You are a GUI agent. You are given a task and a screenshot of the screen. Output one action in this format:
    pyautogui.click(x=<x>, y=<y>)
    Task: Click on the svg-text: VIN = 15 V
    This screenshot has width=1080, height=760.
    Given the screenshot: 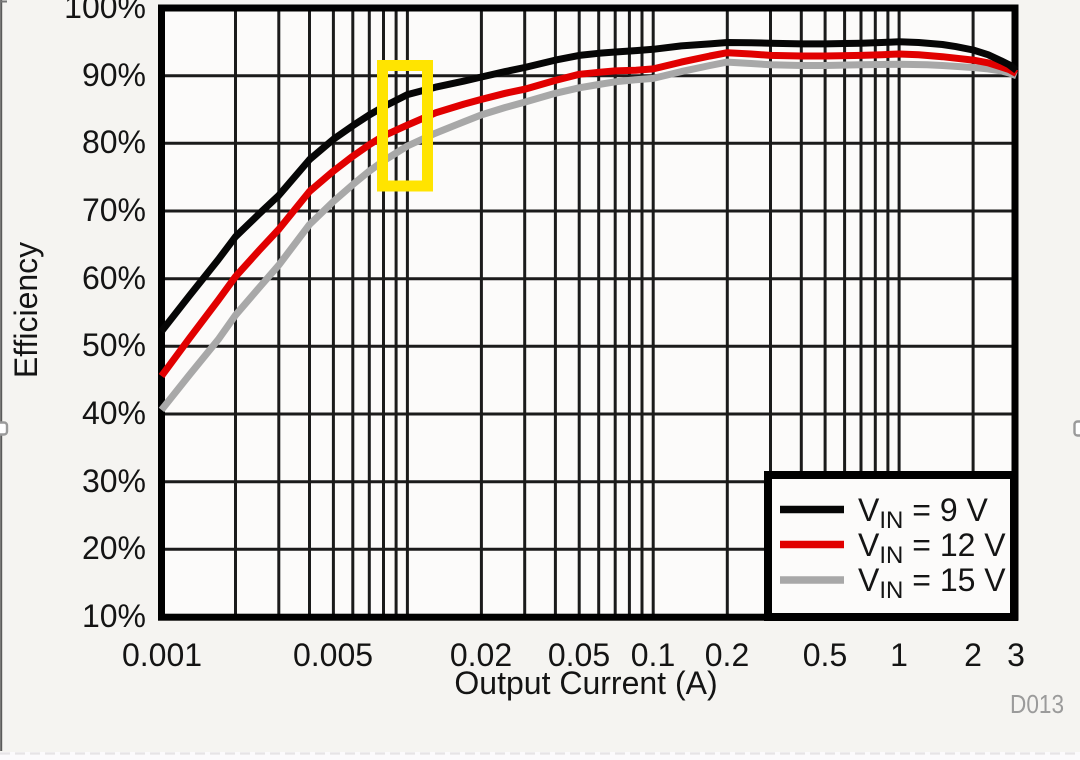 What is the action you would take?
    pyautogui.click(x=932, y=583)
    